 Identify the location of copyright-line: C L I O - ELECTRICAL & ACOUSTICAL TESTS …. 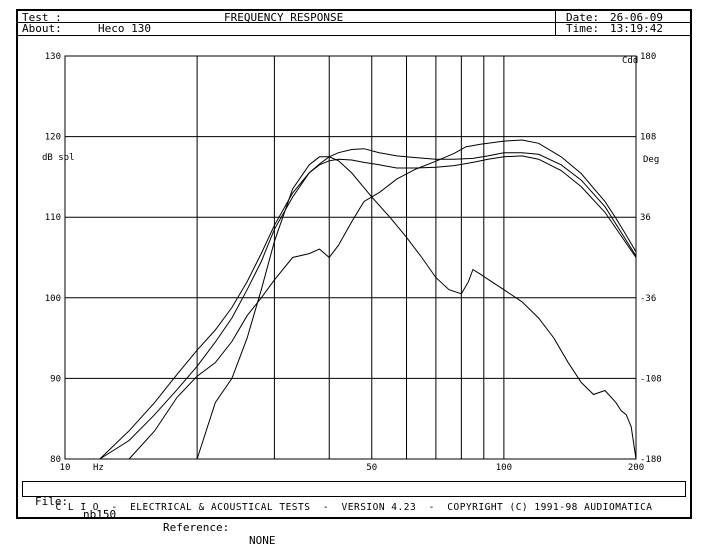
(354, 507).